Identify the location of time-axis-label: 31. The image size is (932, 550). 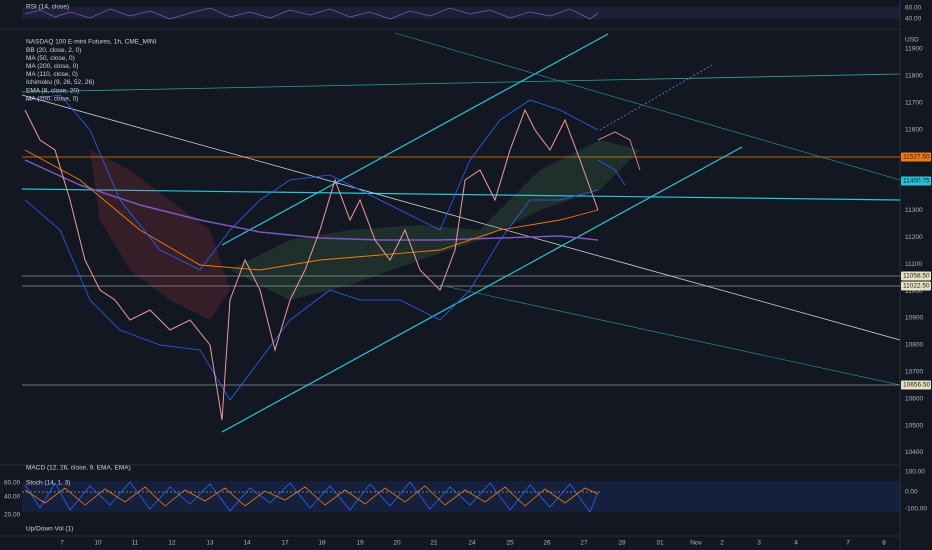
(660, 543).